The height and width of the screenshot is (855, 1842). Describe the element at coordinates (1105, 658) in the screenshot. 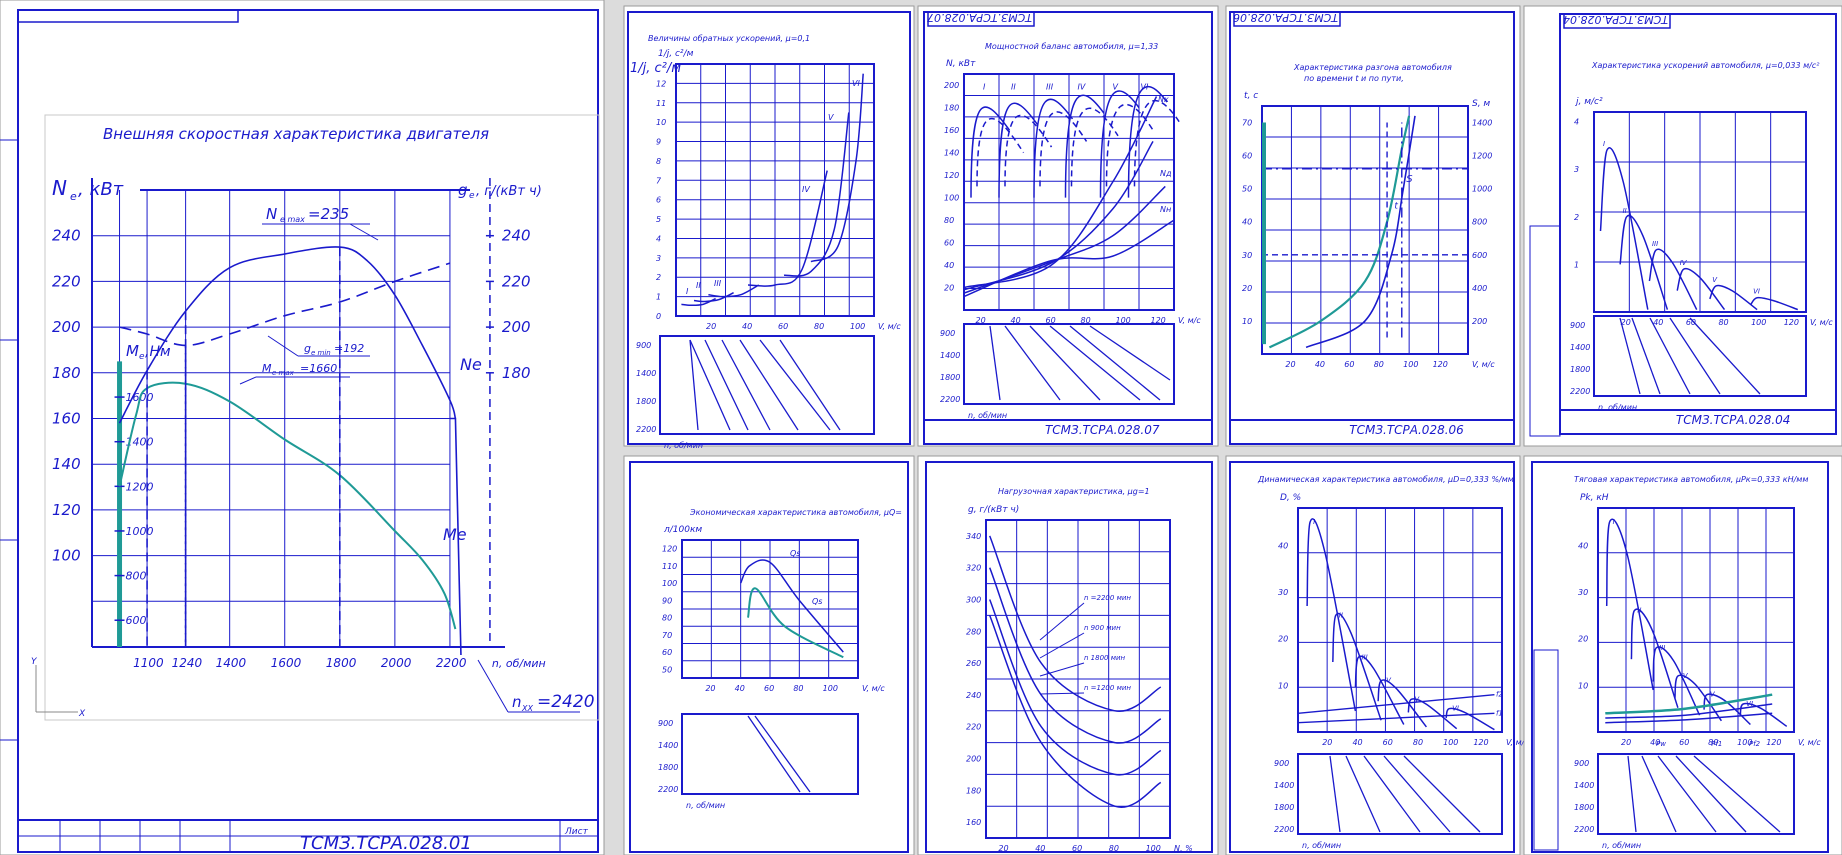

I see `load-curve-label: n 1800 мин` at that location.